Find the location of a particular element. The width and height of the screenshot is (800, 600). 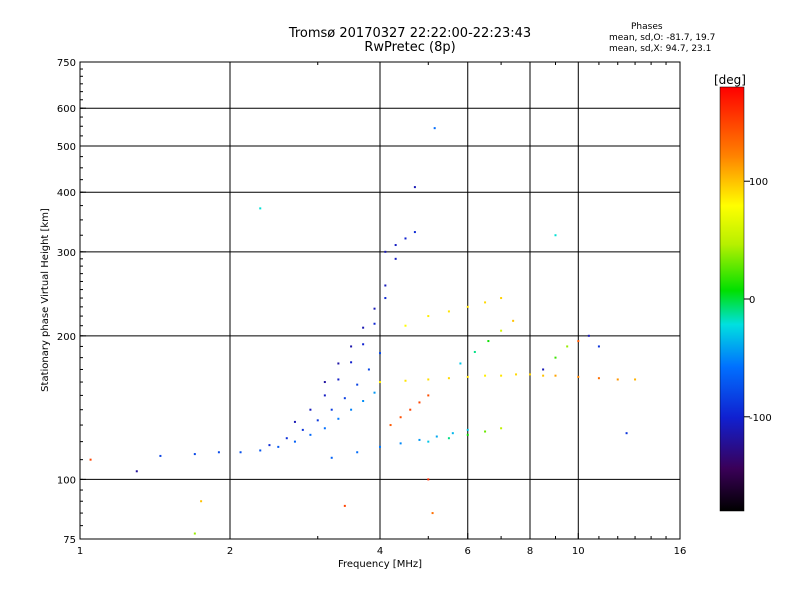

y-axis-title: Stationary phase Virtual Height [km] is located at coordinates (45, 300).